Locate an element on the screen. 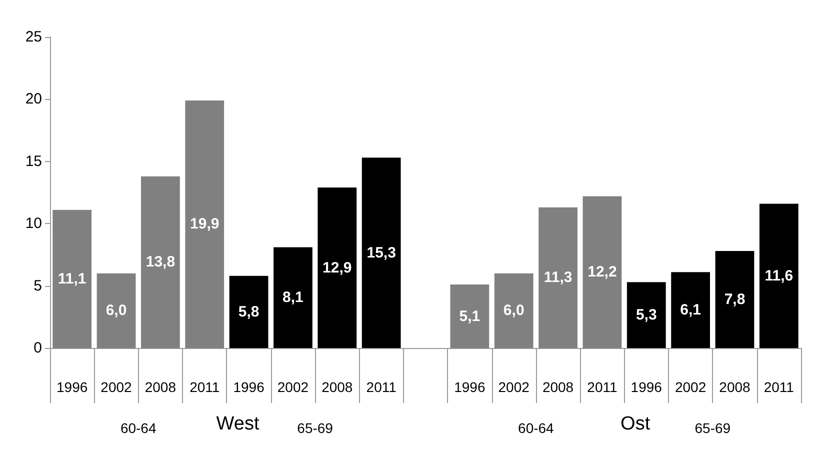 This screenshot has height=451, width=819. data-label: 5,3 is located at coordinates (646, 315).